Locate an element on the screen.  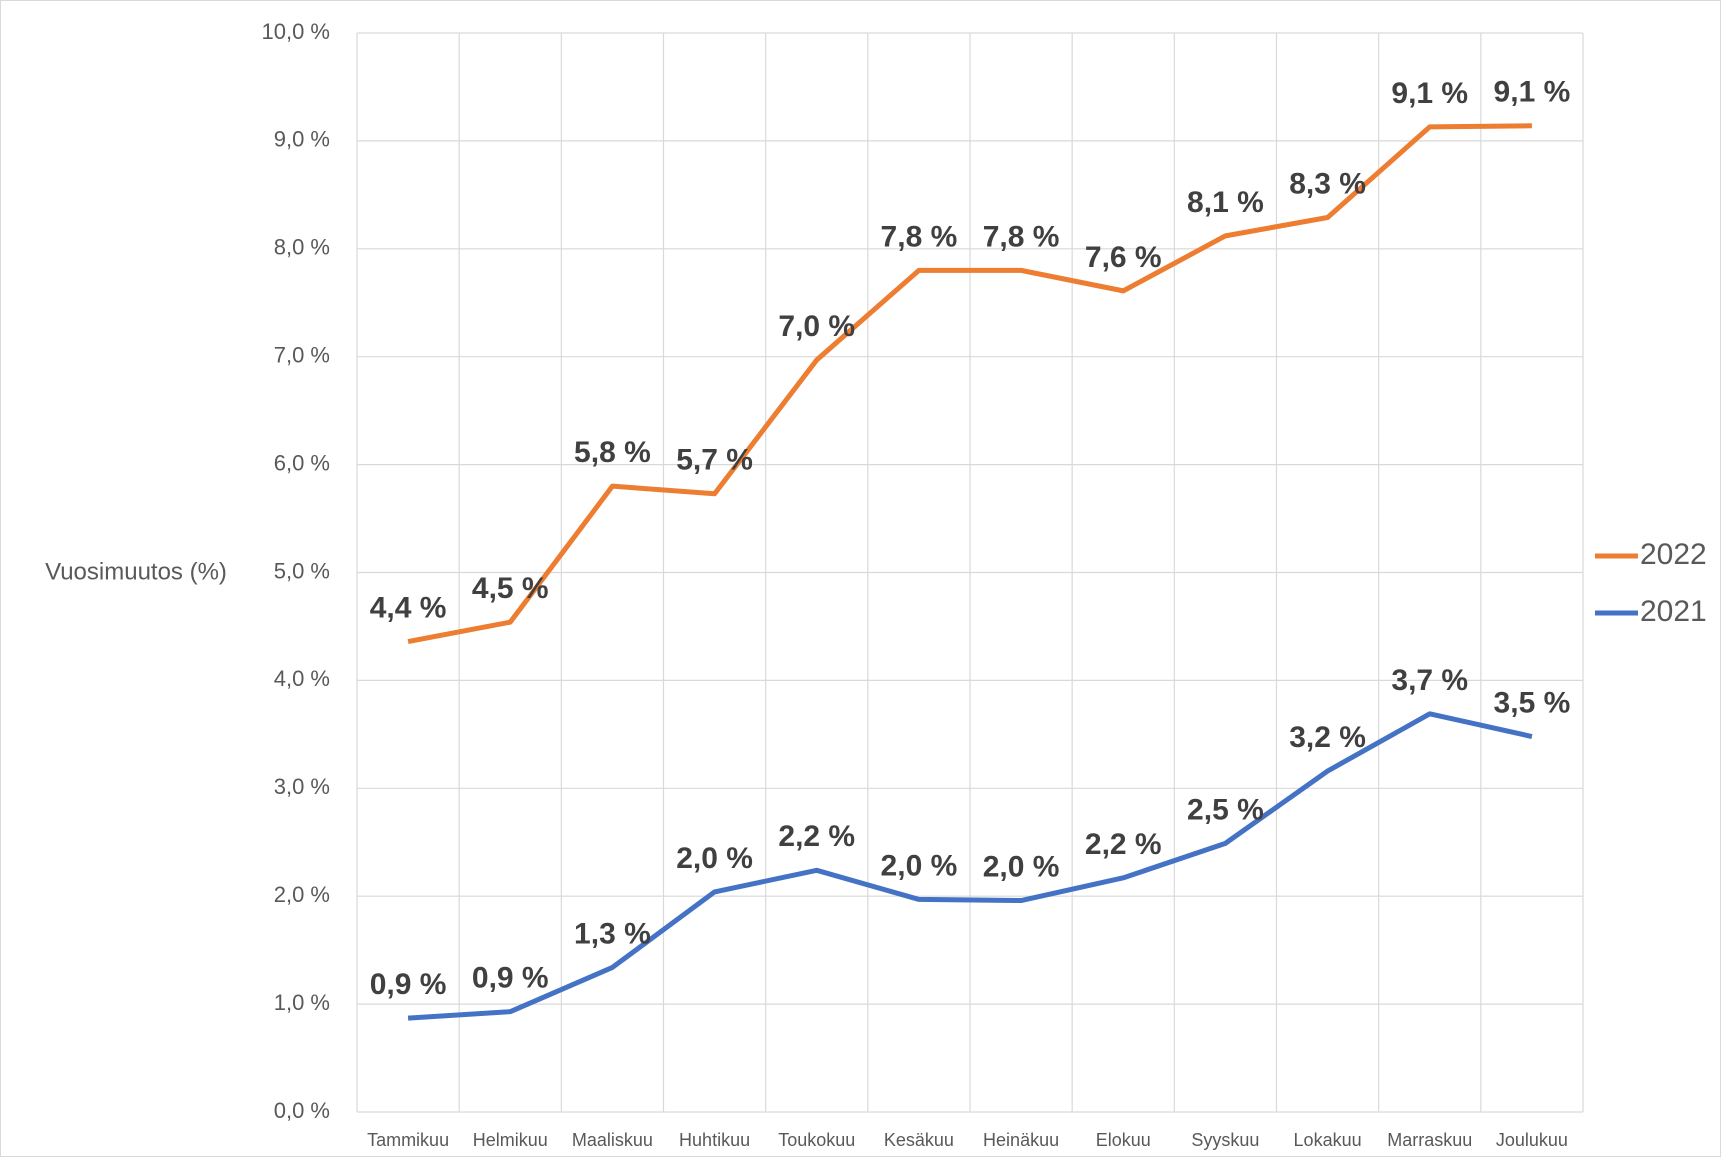
data-label: 4,4 % is located at coordinates (408, 607).